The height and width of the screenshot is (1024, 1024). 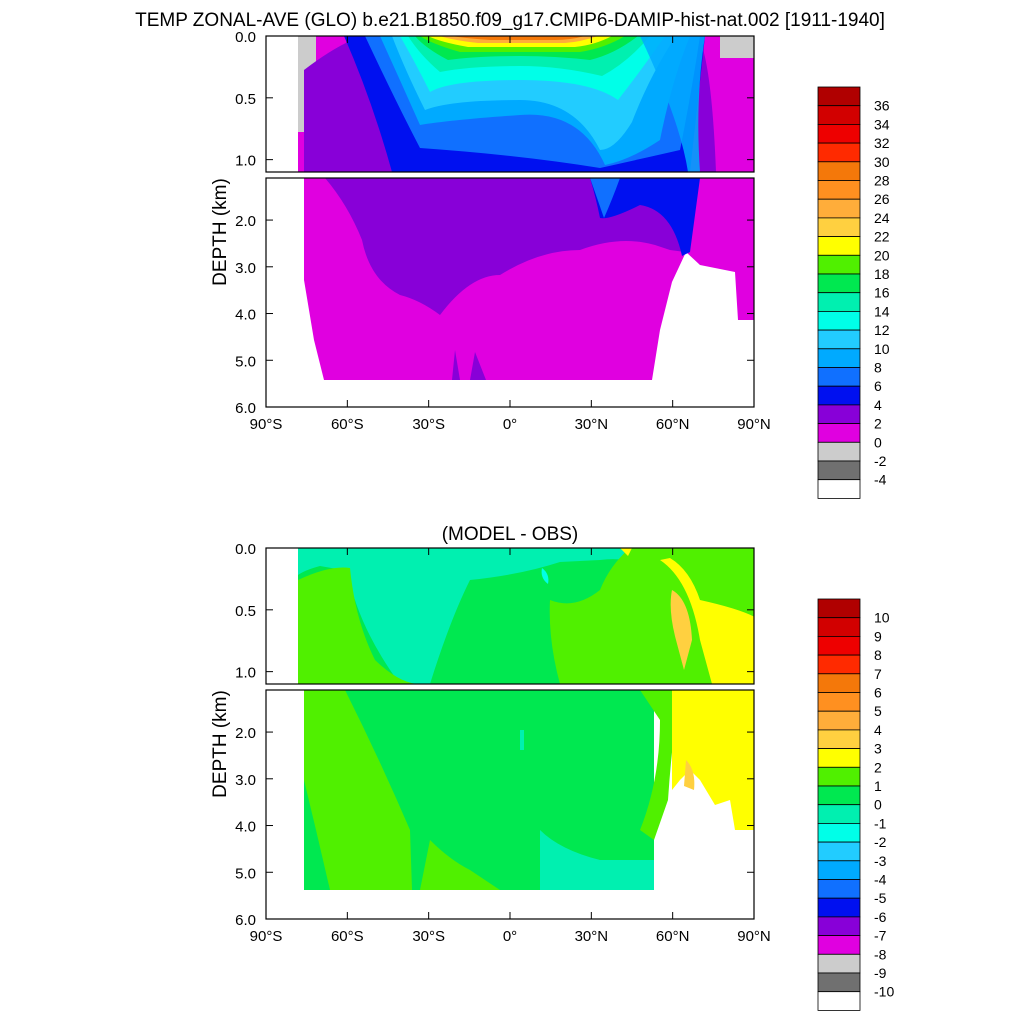 What do you see at coordinates (878, 636) in the screenshot?
I see `colorbar-label: 9` at bounding box center [878, 636].